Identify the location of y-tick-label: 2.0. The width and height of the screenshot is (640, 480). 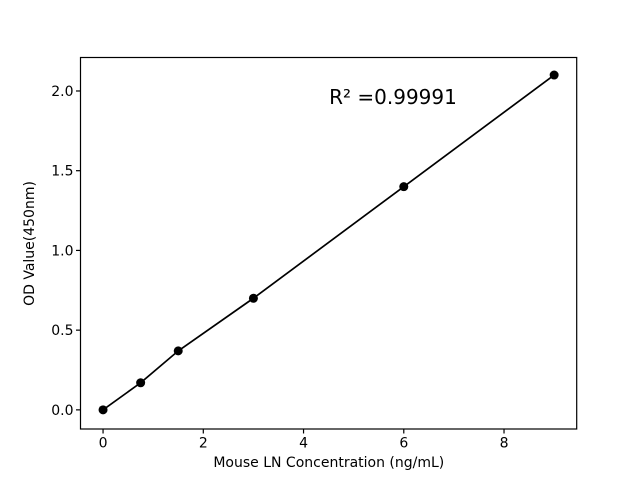
(62, 92).